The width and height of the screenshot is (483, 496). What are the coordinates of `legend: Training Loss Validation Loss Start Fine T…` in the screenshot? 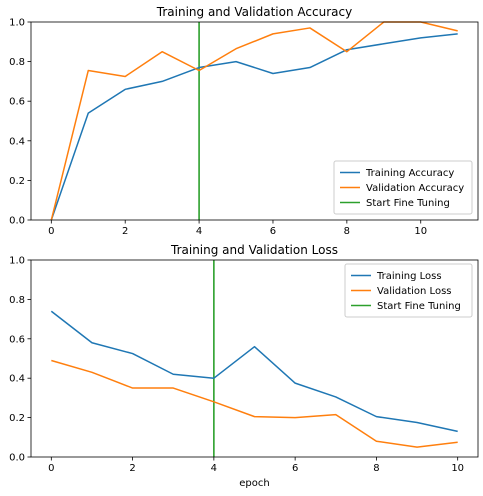 It's located at (408, 290).